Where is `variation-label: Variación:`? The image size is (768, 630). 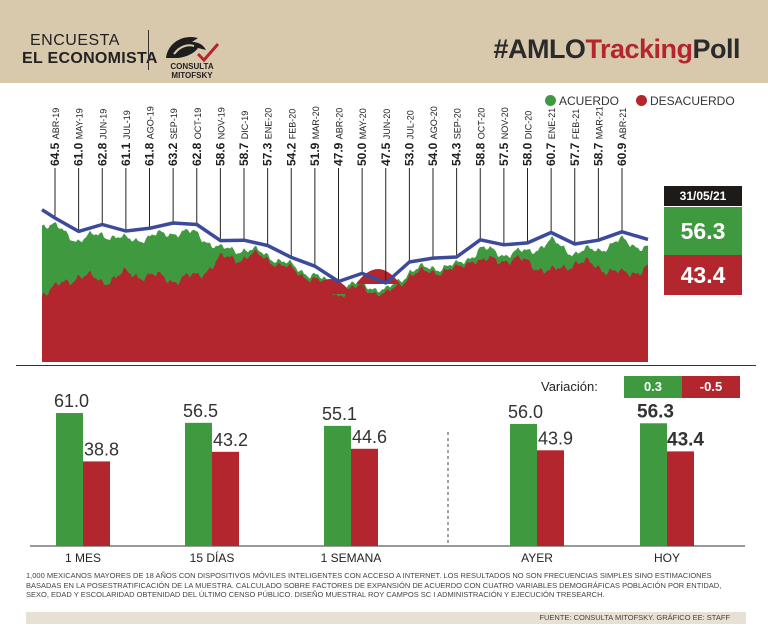 variation-label: Variación: is located at coordinates (569, 386).